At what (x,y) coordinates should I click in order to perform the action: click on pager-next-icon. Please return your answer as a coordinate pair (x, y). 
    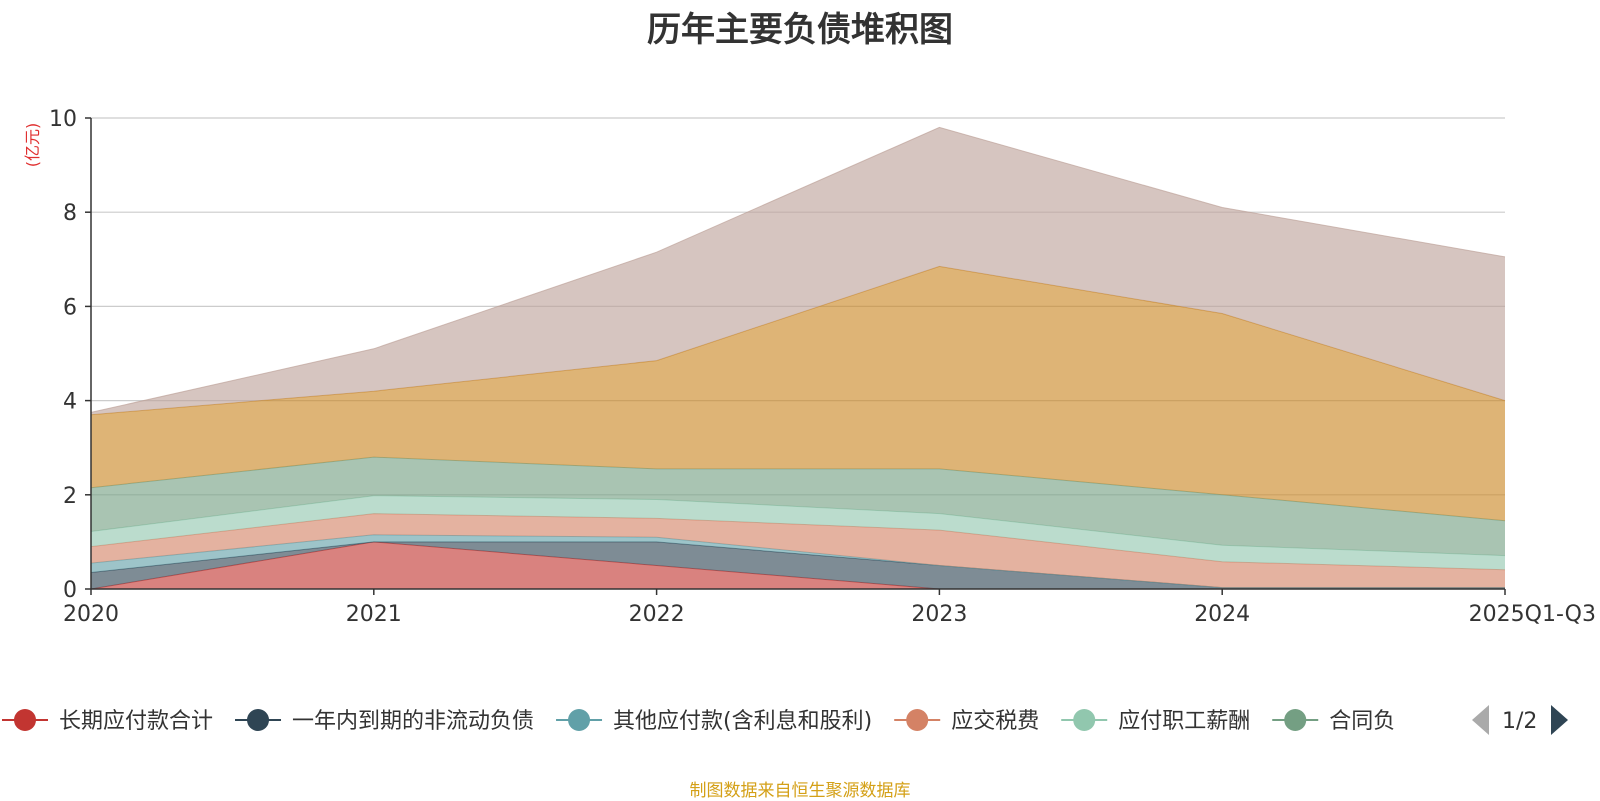
    Looking at the image, I should click on (1559, 720).